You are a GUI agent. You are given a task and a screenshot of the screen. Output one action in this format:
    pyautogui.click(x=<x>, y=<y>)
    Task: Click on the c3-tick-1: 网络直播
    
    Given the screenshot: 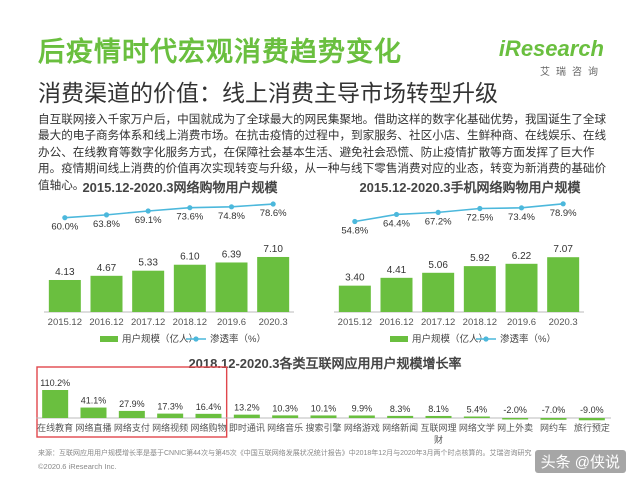 What is the action you would take?
    pyautogui.click(x=93, y=427)
    